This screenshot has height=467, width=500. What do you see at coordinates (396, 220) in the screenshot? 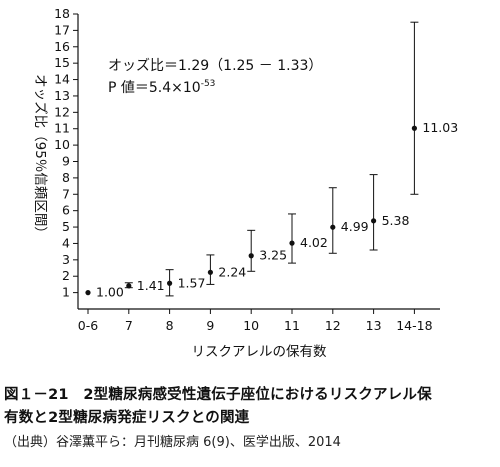
I see `data-label: 5.38` at bounding box center [396, 220].